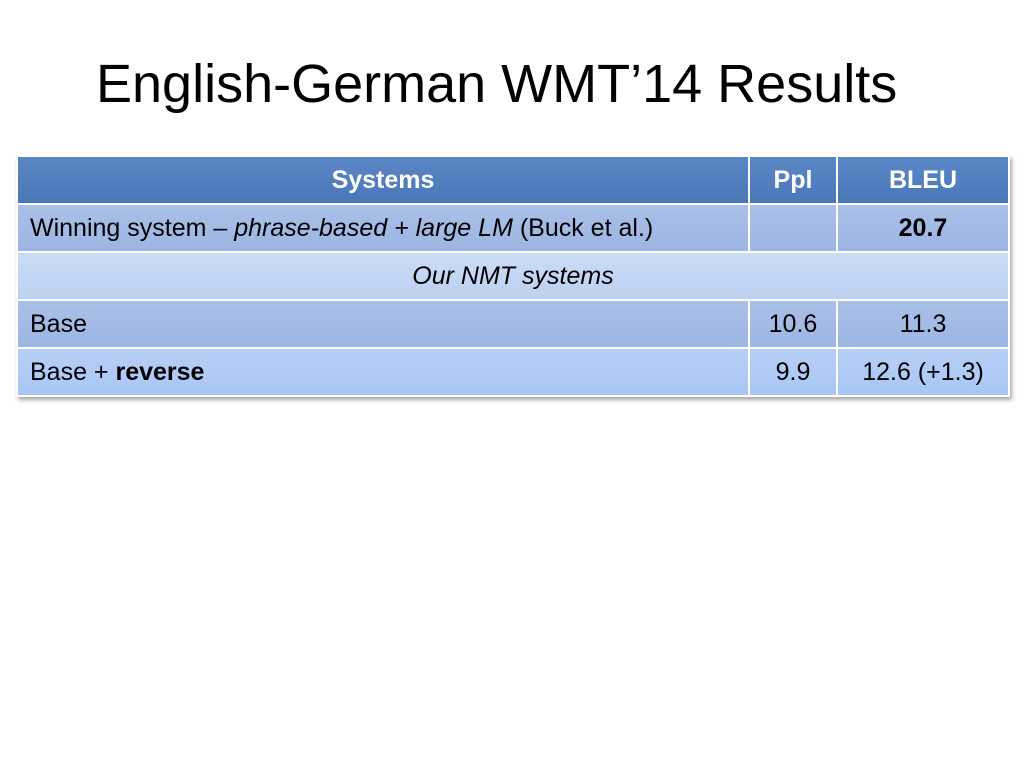 Image resolution: width=1024 pixels, height=768 pixels. I want to click on base-reverse-keyword: reverse, so click(160, 371).